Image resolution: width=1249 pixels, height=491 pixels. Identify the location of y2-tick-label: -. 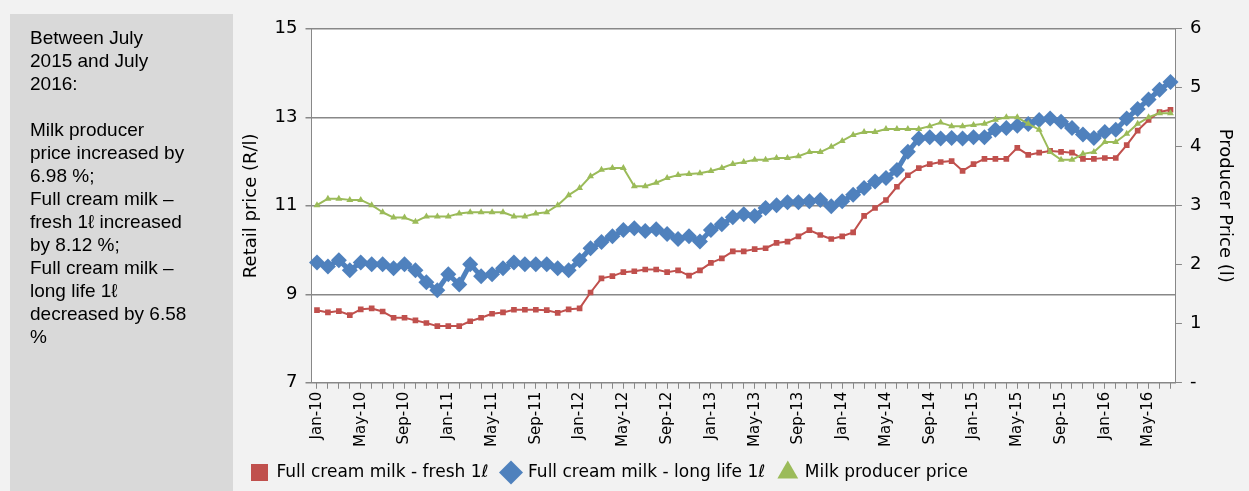
(1193, 381).